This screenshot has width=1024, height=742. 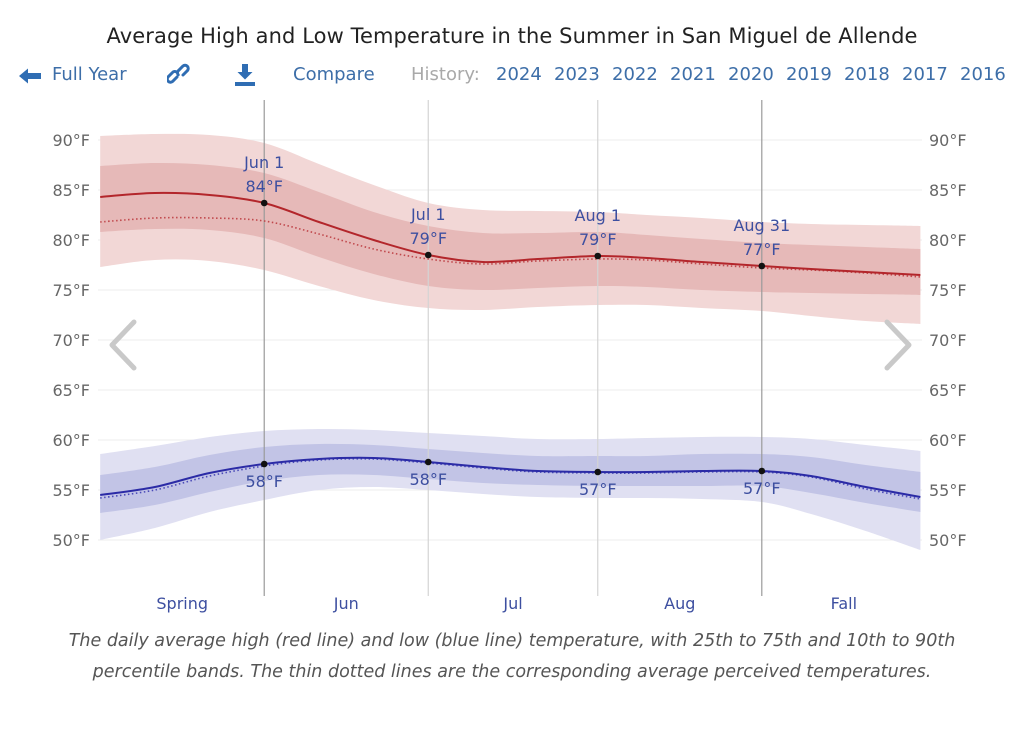 What do you see at coordinates (30, 76) in the screenshot?
I see `arrow-left-icon` at bounding box center [30, 76].